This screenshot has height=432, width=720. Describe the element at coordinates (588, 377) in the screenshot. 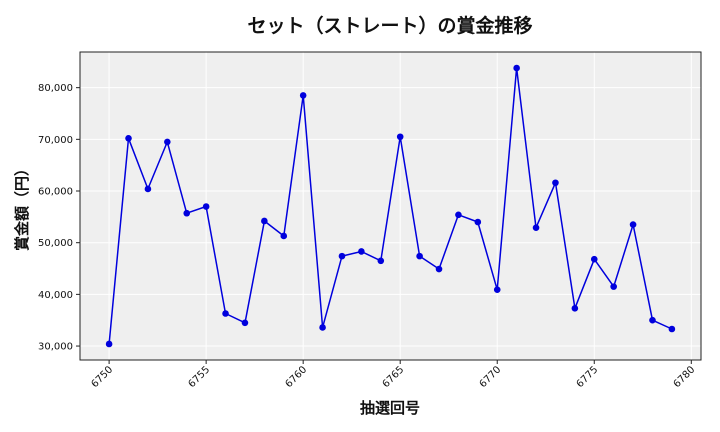

I see `x-tick-label: 6775` at that location.